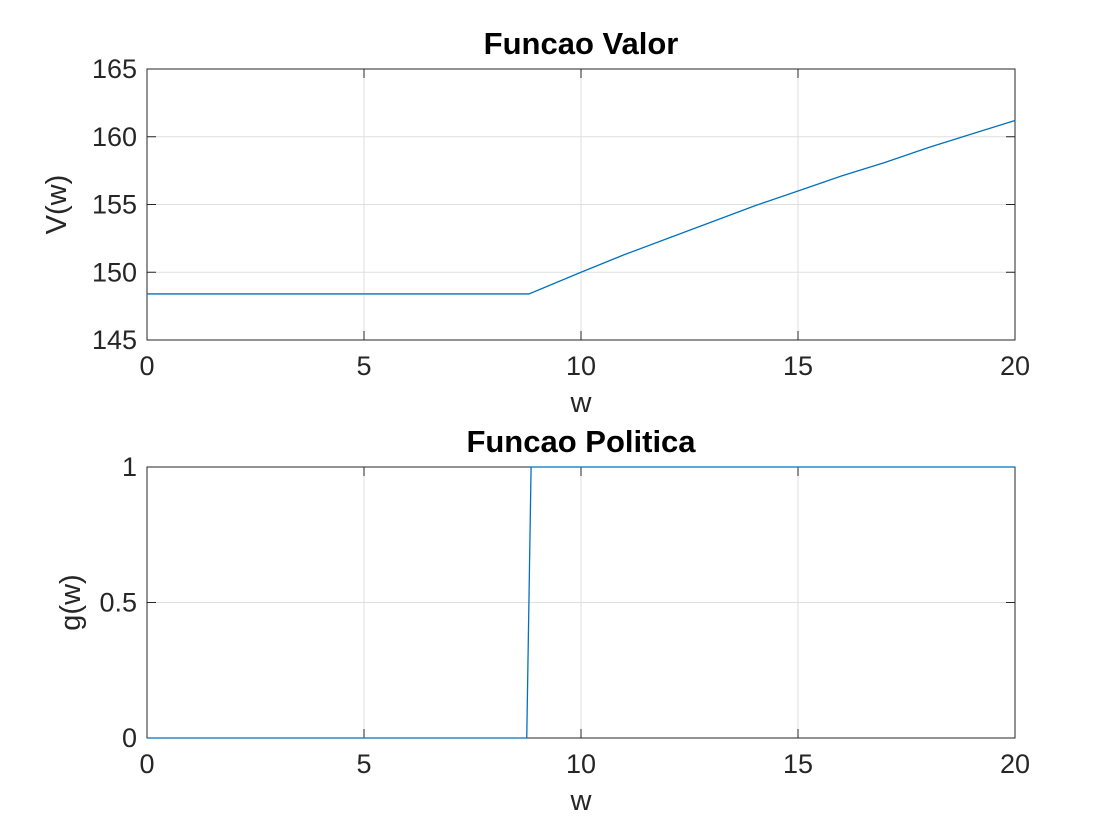 This screenshot has height=840, width=1120. What do you see at coordinates (581, 441) in the screenshot?
I see `policy-chart-title: Funcao Politica` at bounding box center [581, 441].